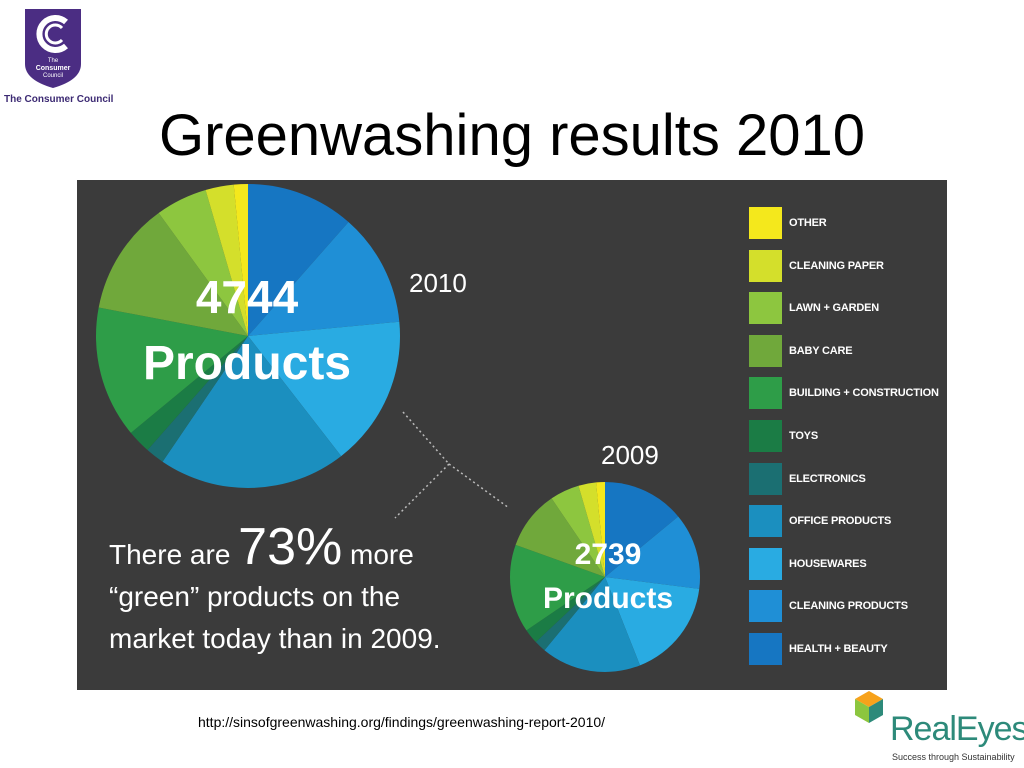 The width and height of the screenshot is (1024, 768). Describe the element at coordinates (783, 436) in the screenshot. I see `legend-item: TOYS` at that location.